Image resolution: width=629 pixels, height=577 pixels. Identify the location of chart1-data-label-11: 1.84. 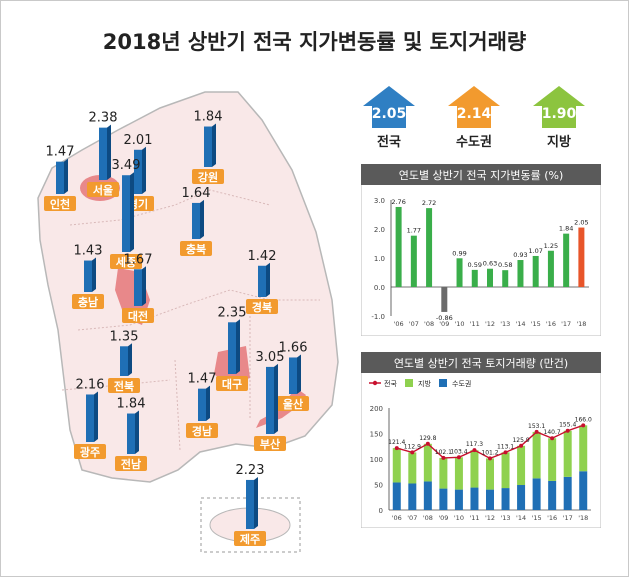
(566, 229).